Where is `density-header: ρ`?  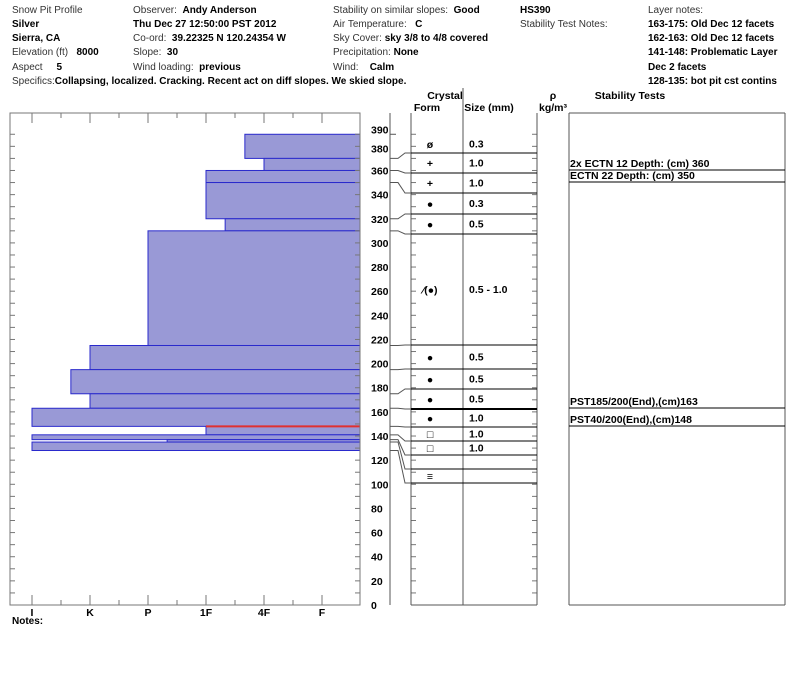 density-header: ρ is located at coordinates (553, 96).